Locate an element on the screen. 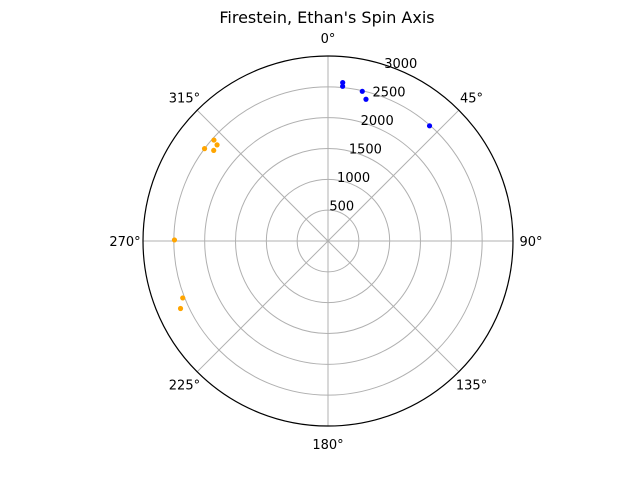 This screenshot has width=640, height=480. angular-tick-label: 135° is located at coordinates (471, 386).